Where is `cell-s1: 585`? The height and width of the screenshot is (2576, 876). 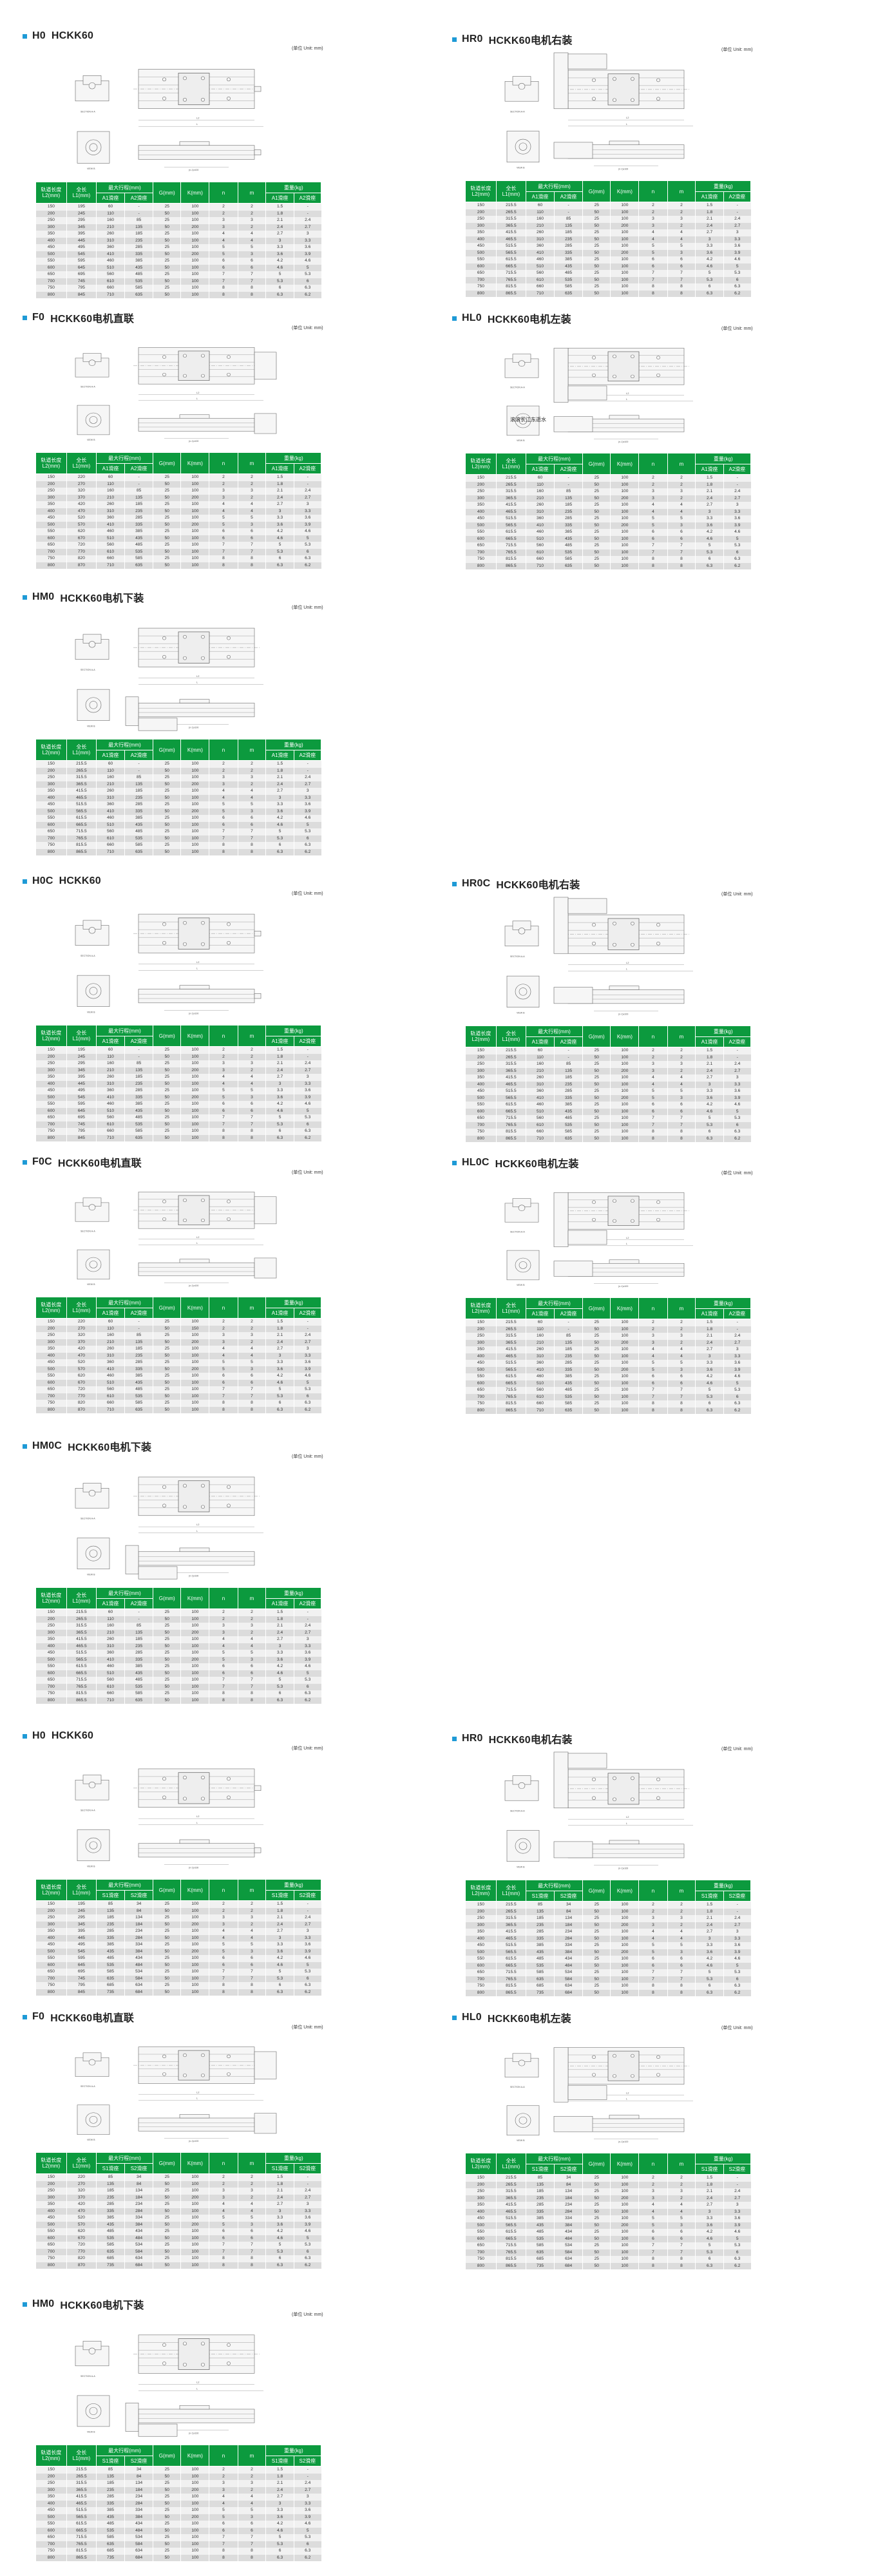
cell-s1: 585 is located at coordinates (110, 2537).